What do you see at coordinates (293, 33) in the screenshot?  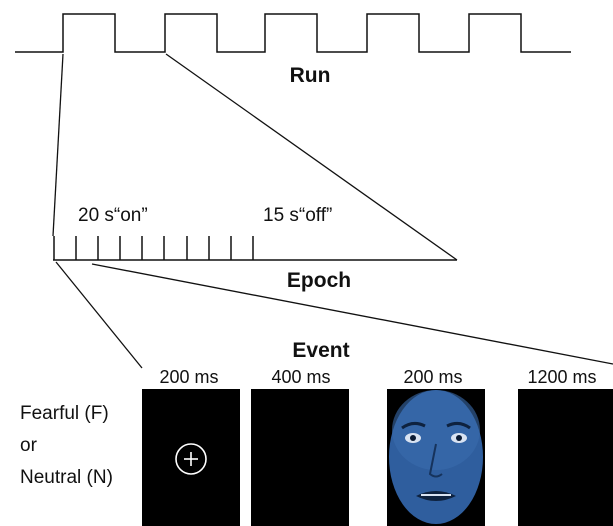 I see `run-block-waveform` at bounding box center [293, 33].